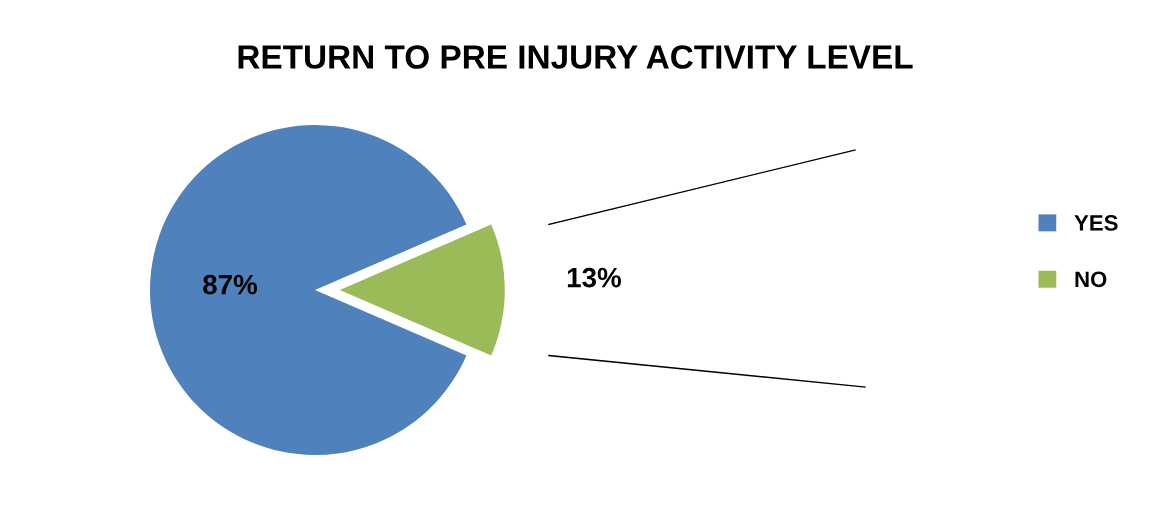  Describe the element at coordinates (230, 284) in the screenshot. I see `data-label: 87%` at that location.